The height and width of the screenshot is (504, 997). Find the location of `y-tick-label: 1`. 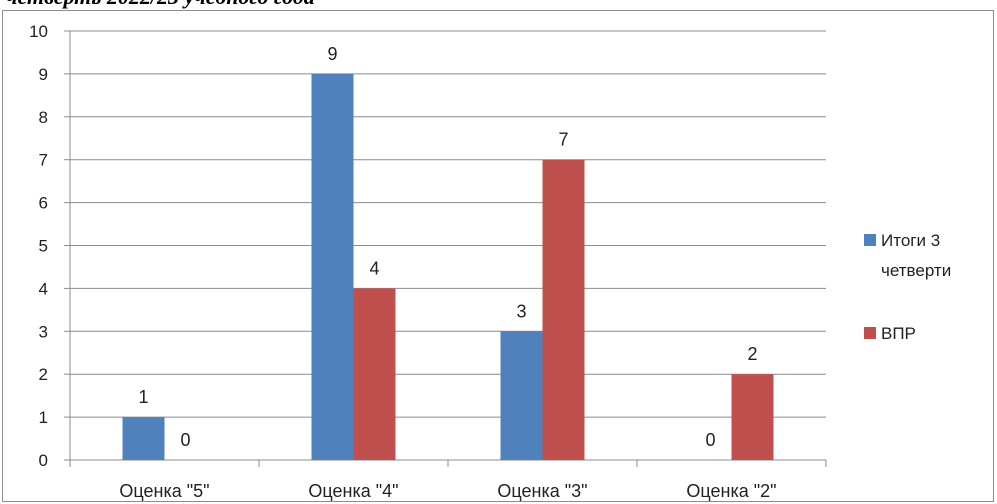

y-tick-label: 1 is located at coordinates (43, 417).